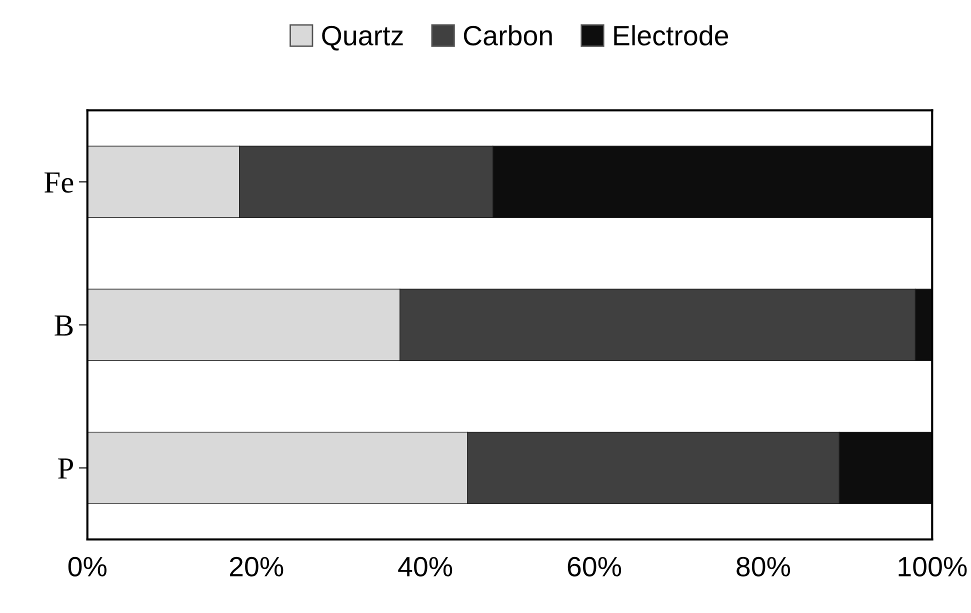 Image resolution: width=971 pixels, height=613 pixels. I want to click on legend-label: Quartz, so click(362, 38).